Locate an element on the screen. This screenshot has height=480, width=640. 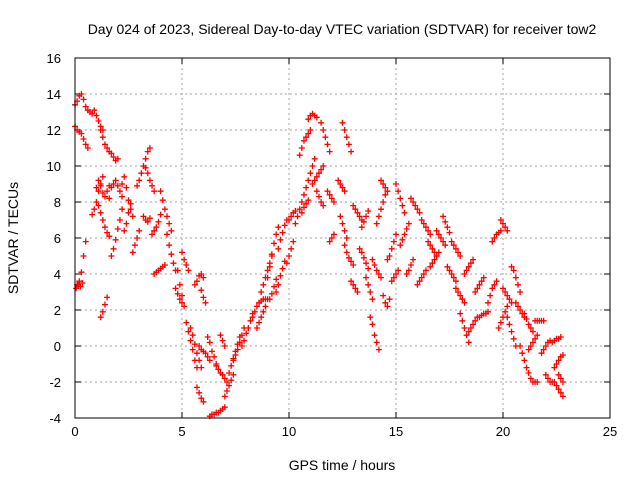
series-sat-cg is located at coordinates (451, 274).